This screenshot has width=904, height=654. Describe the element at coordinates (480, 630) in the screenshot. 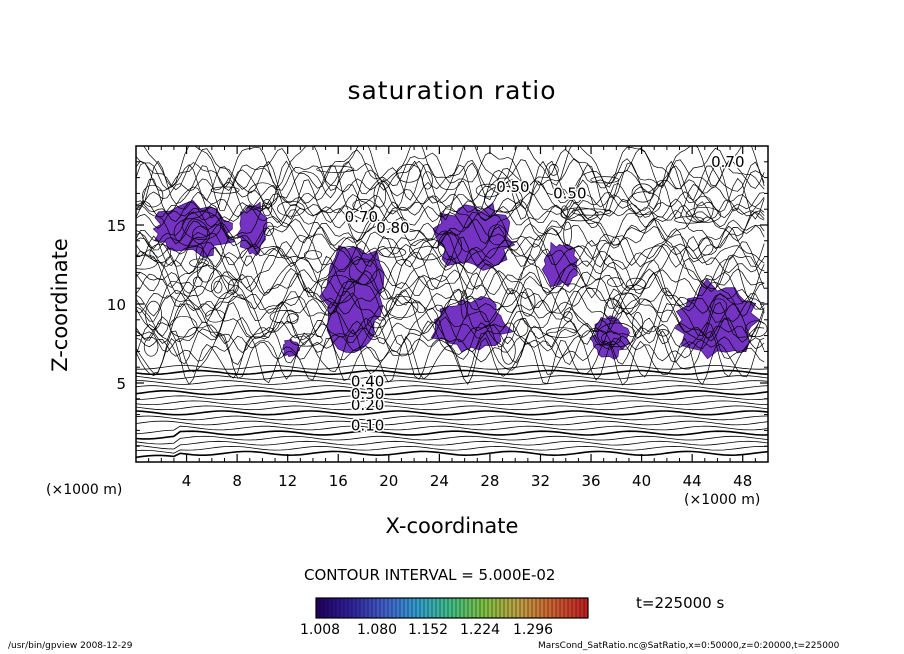

I see `colorbar-tick-label: 1.224` at that location.